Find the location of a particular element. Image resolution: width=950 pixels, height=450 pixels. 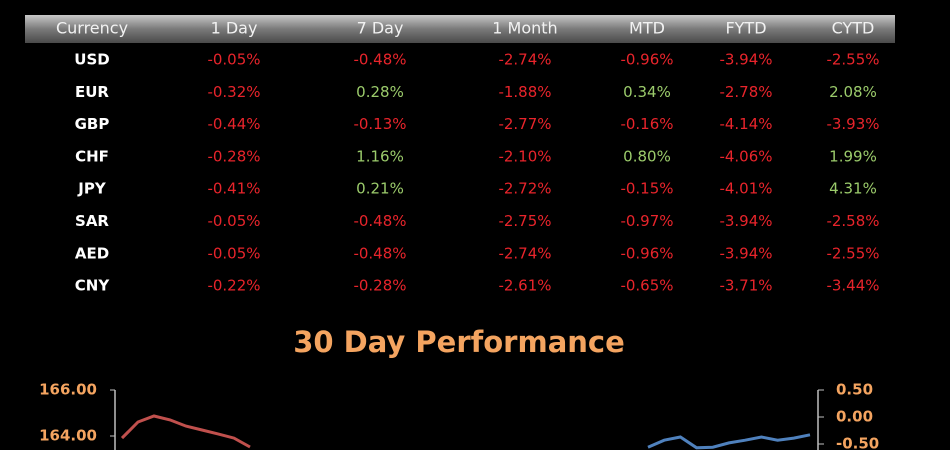

performance-cell: 0.28% is located at coordinates (380, 92).